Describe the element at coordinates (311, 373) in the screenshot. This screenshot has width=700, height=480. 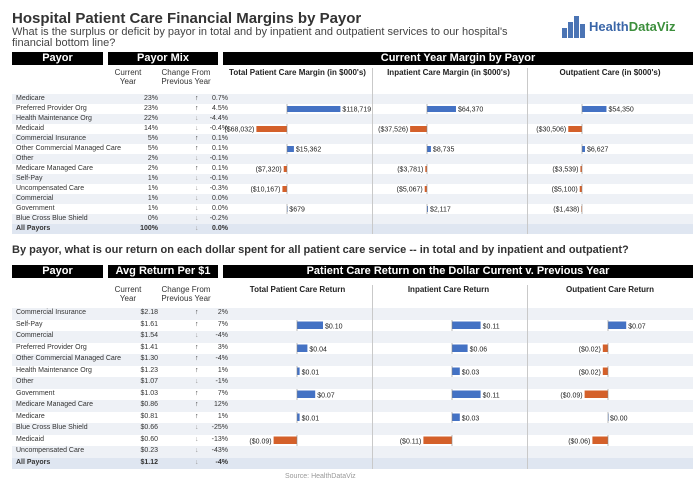
I see `total-value-label: $0.01` at that location.